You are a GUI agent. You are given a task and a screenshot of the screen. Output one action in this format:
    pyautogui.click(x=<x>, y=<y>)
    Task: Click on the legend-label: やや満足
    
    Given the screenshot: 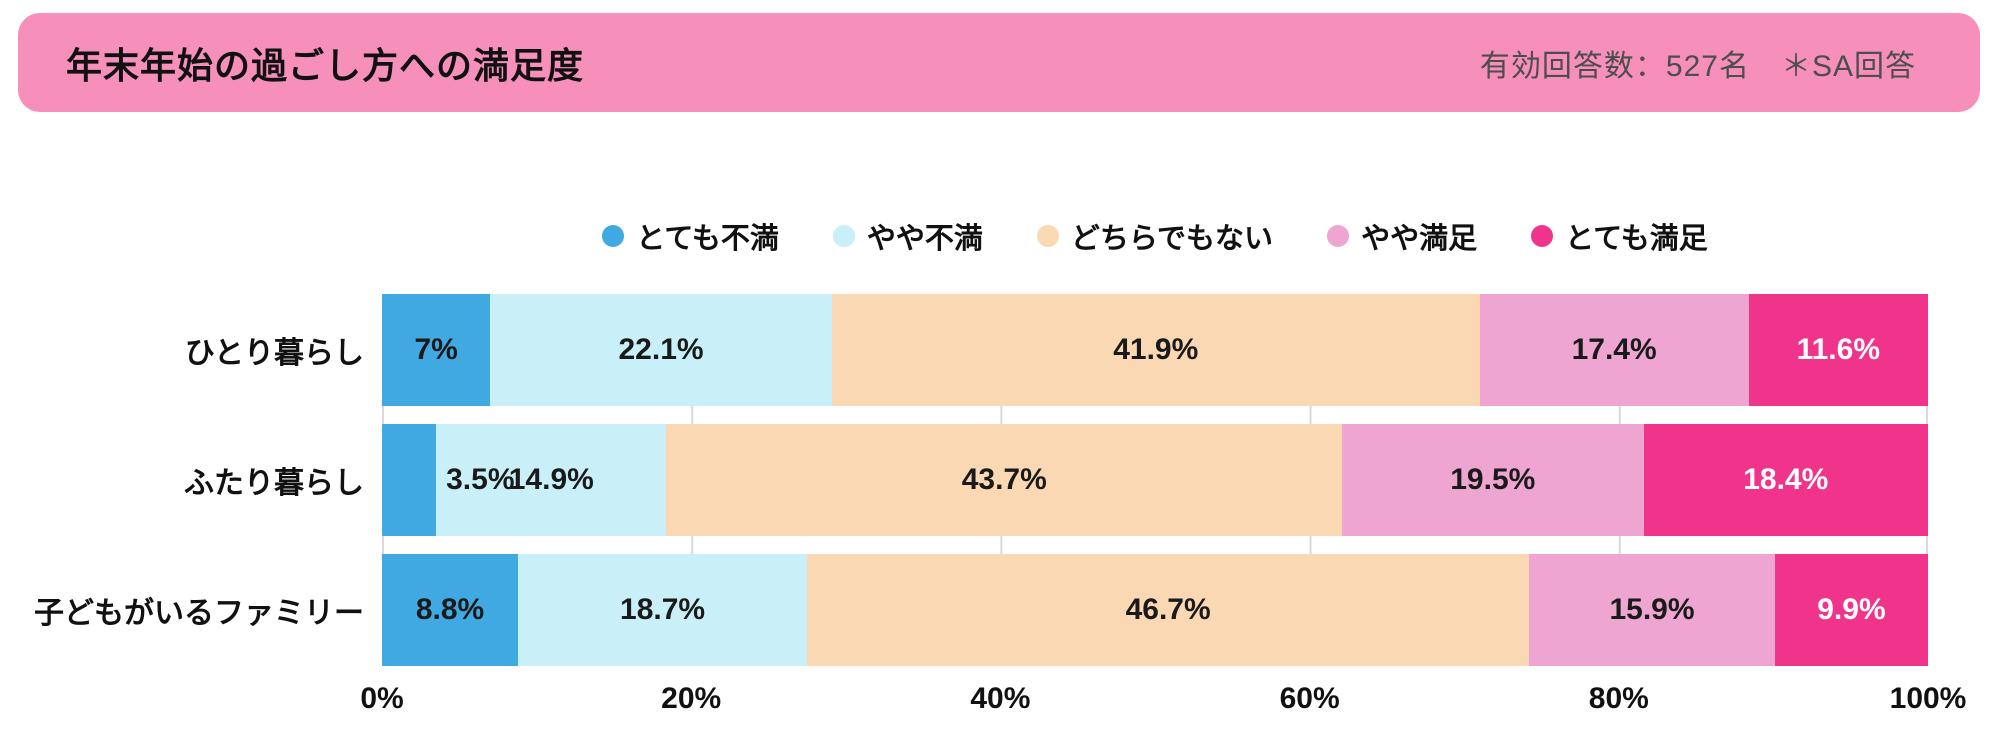 What is the action you would take?
    pyautogui.click(x=1419, y=239)
    